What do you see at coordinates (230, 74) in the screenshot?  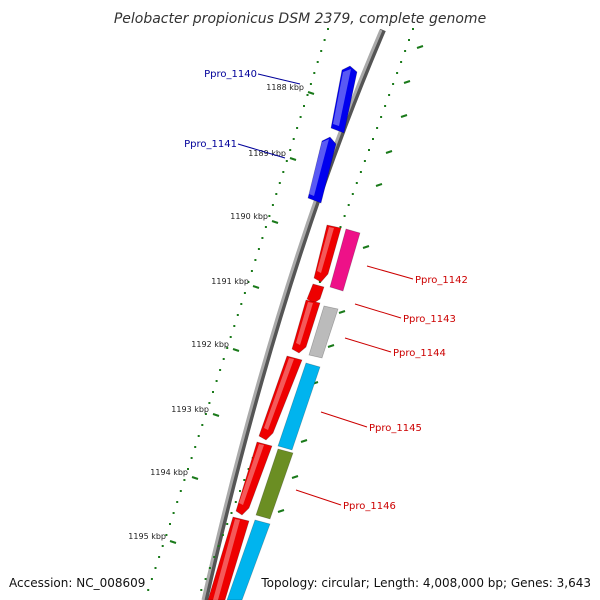 I see `gene-label: Ppro_1140` at bounding box center [230, 74].